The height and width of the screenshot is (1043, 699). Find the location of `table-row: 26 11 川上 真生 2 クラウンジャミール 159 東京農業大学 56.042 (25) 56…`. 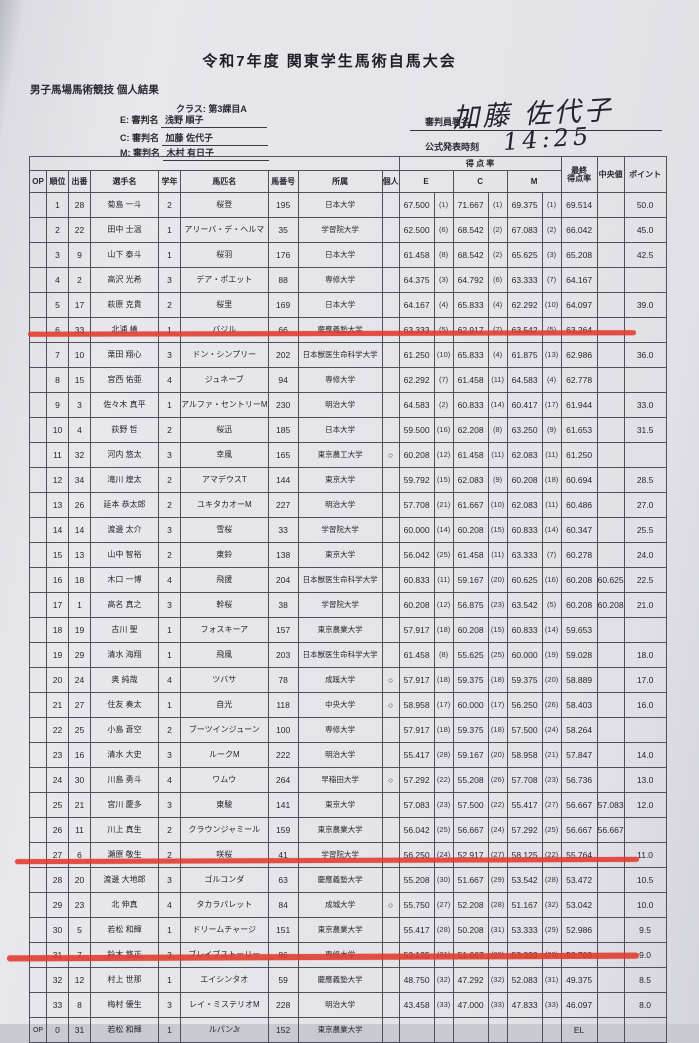

table-row: 26 11 川上 真生 2 クラウンジャミール 159 東京農業大学 56.042 (25) 56… is located at coordinates (348, 830).